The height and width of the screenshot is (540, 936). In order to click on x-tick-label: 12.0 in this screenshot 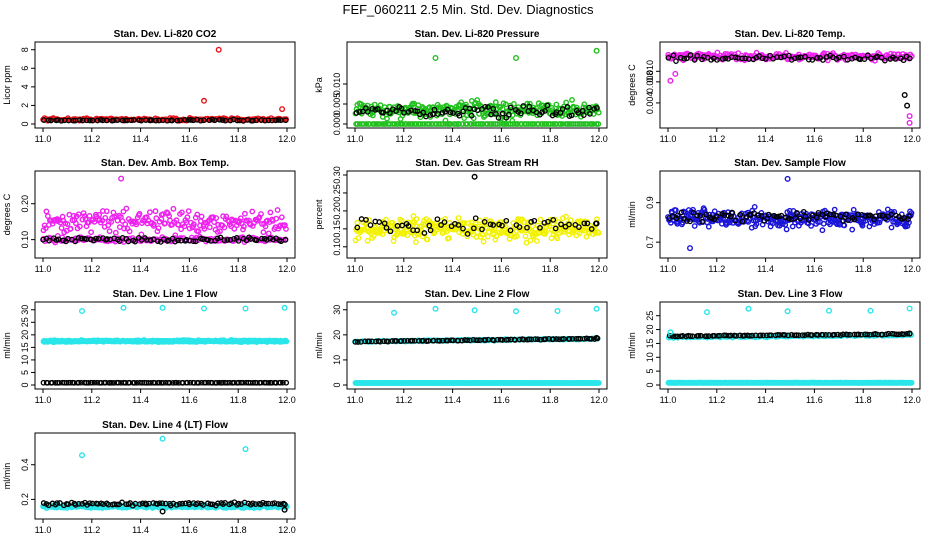, I will do `click(287, 269)`.